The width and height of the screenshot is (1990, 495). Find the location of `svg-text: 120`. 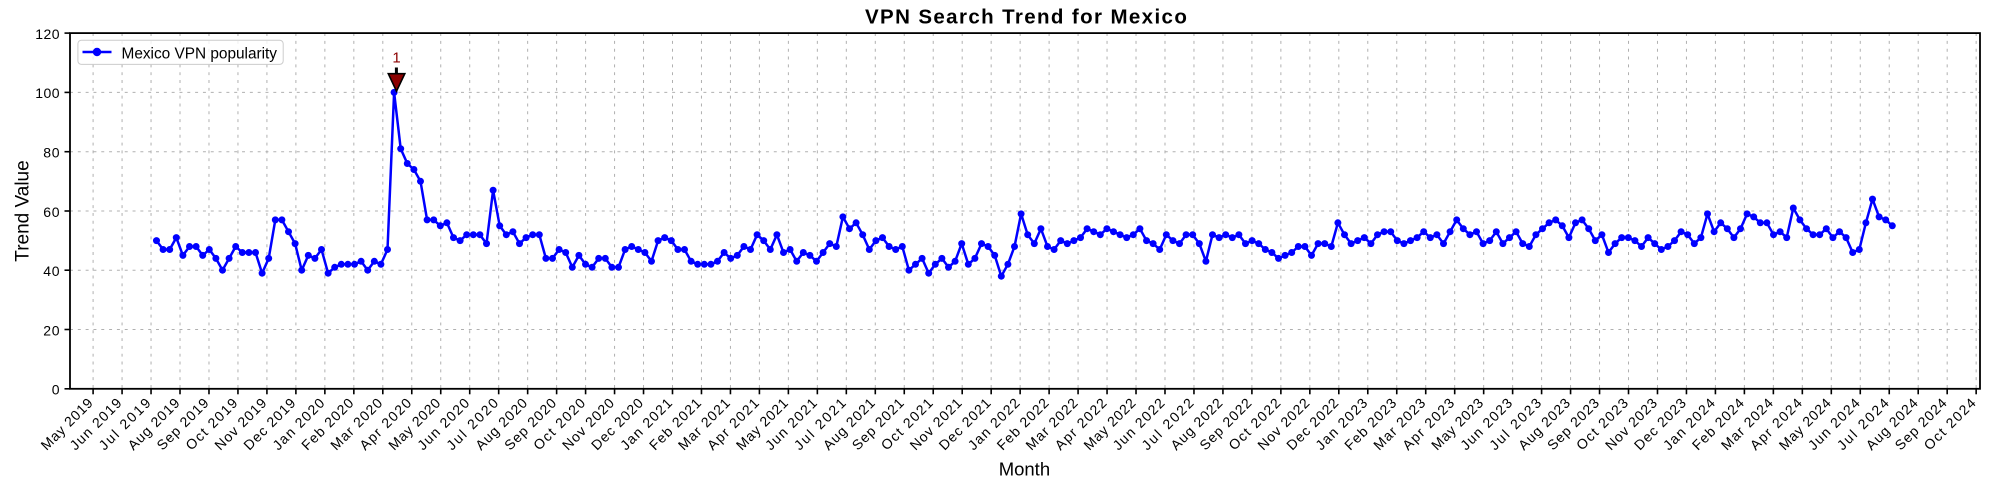

svg-text: 120 is located at coordinates (47, 34).